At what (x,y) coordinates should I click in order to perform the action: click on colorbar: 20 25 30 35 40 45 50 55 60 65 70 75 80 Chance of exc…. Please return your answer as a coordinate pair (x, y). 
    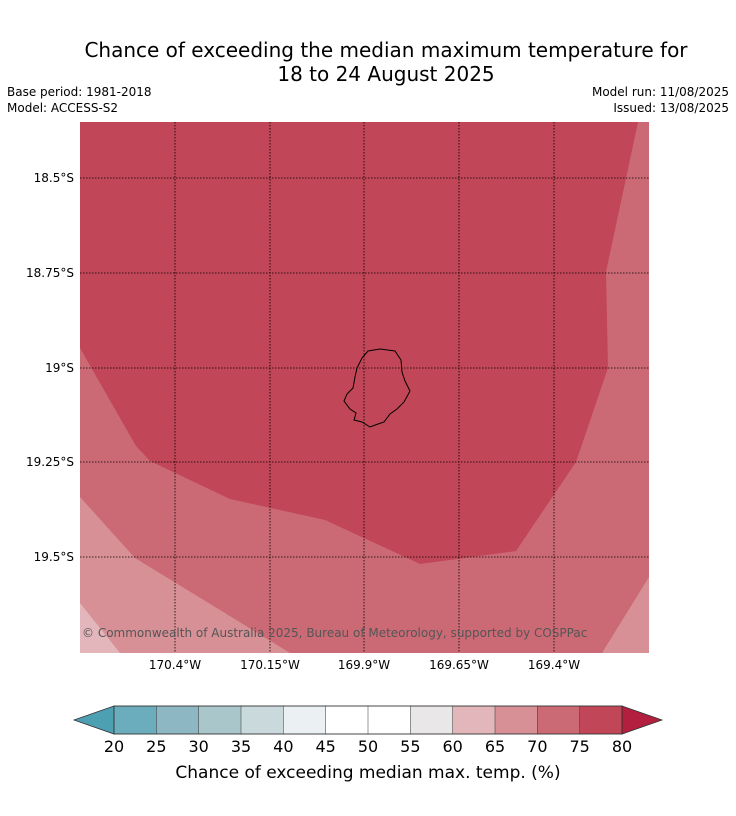
    Looking at the image, I should click on (368, 744).